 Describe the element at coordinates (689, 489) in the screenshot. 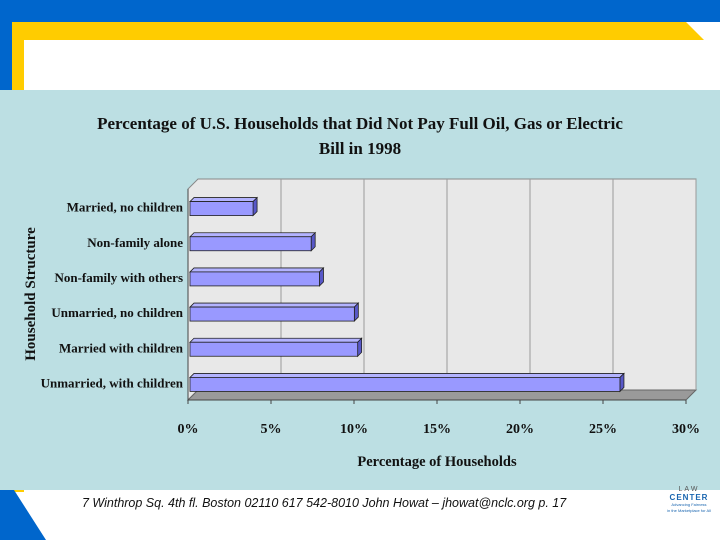

I see `logo-line1: LAW` at that location.